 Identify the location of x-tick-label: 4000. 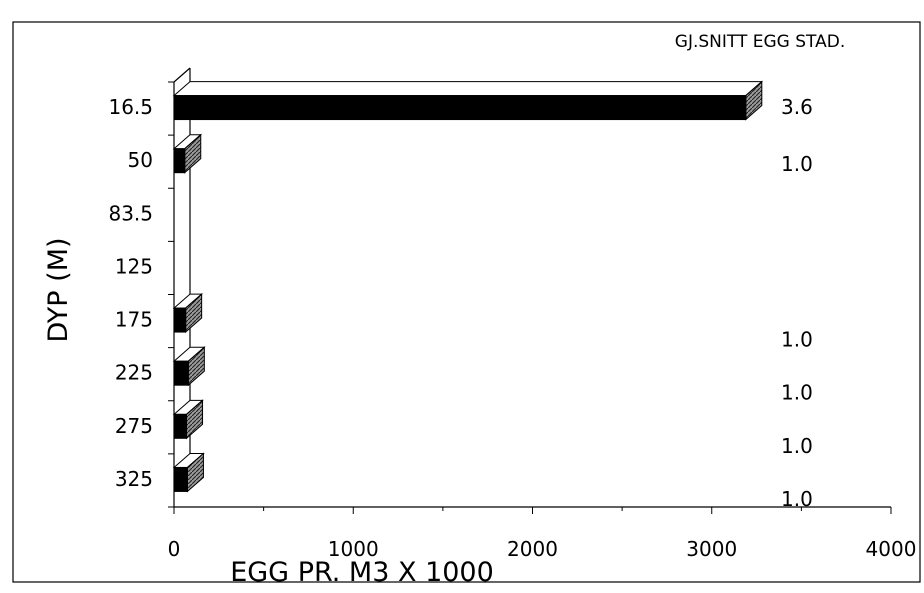
(891, 549).